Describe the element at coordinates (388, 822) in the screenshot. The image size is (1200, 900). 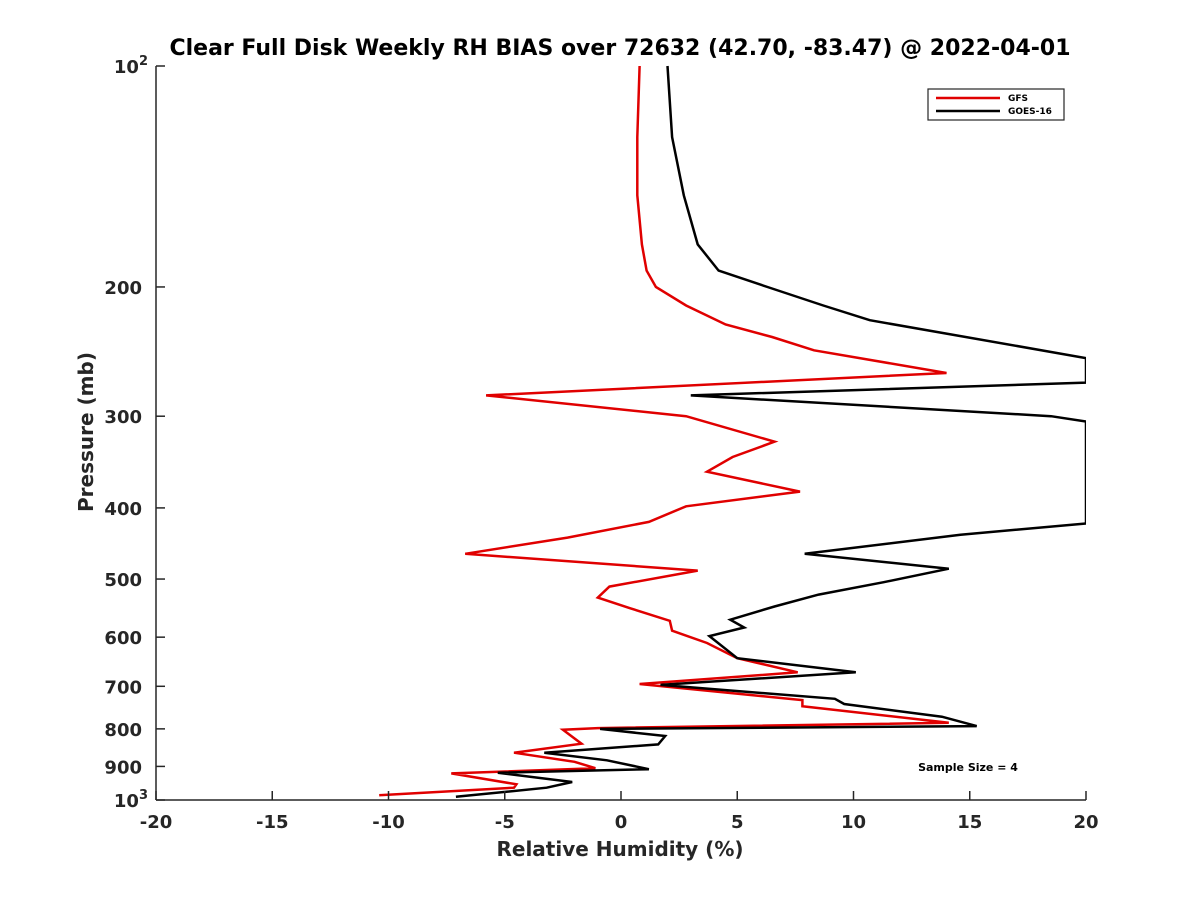
I see `x-tick-label: -10` at that location.